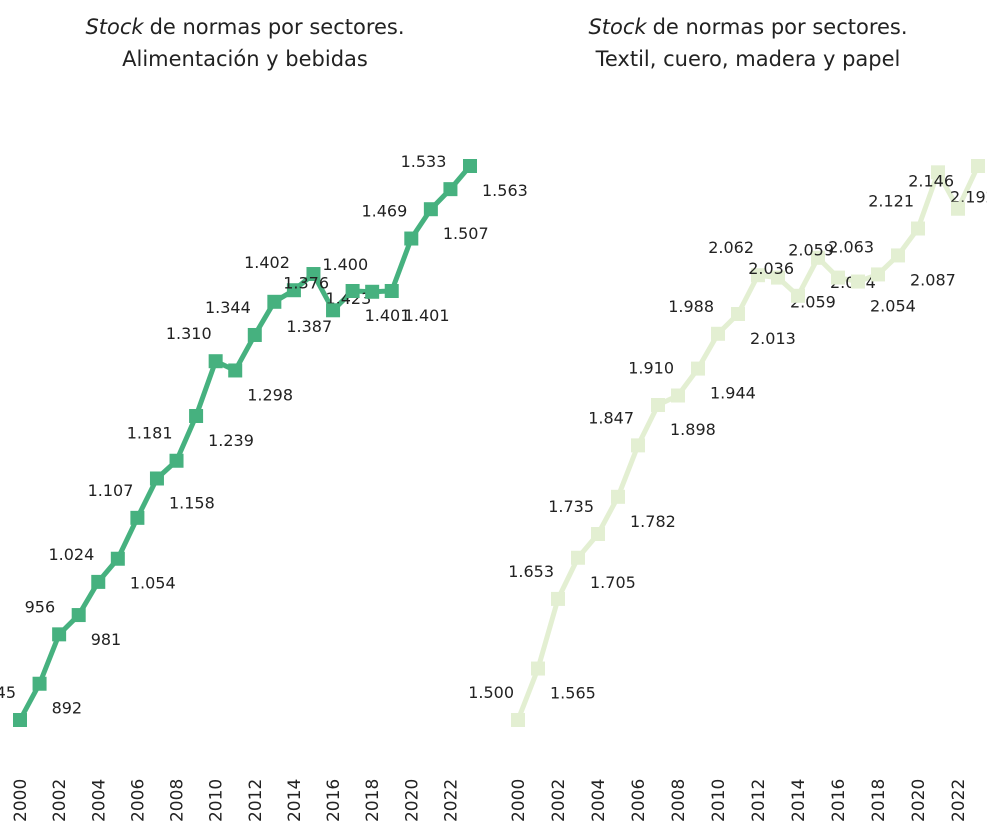 This screenshot has width=987, height=825. Describe the element at coordinates (780, 27) in the screenshot. I see `title-rest: de normas por sectores.` at that location.